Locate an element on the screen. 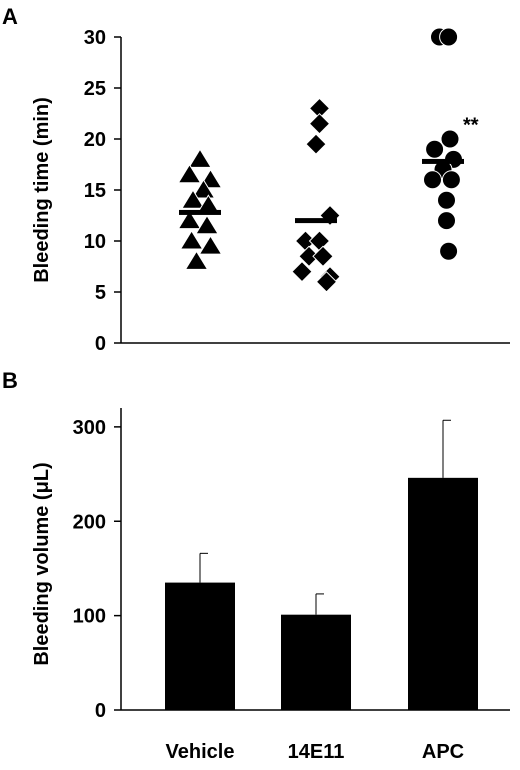  panel-b-letter: B is located at coordinates (10, 380).